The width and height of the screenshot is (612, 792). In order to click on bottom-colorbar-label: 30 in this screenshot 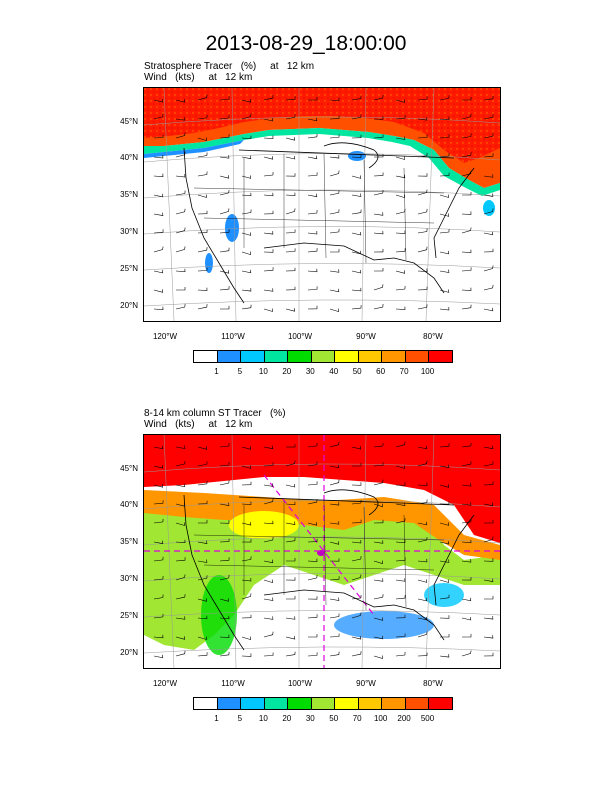, I will do `click(310, 718)`.